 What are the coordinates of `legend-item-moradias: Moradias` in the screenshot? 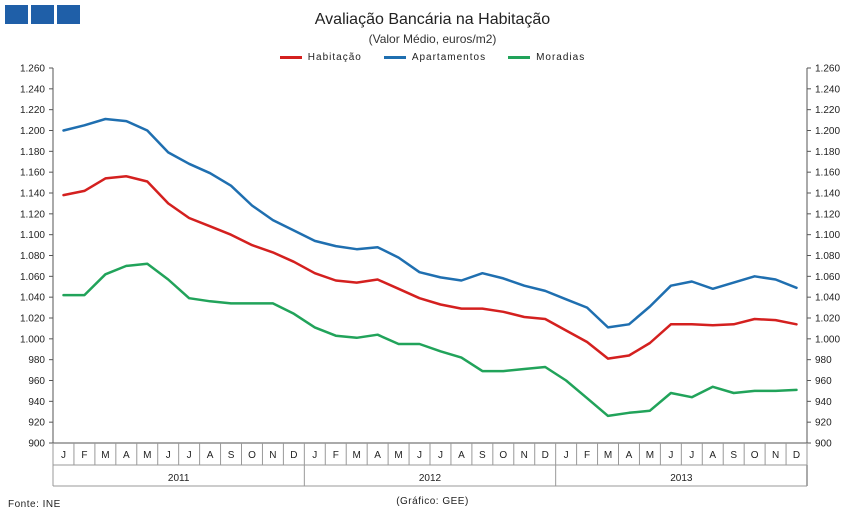 It's located at (546, 57).